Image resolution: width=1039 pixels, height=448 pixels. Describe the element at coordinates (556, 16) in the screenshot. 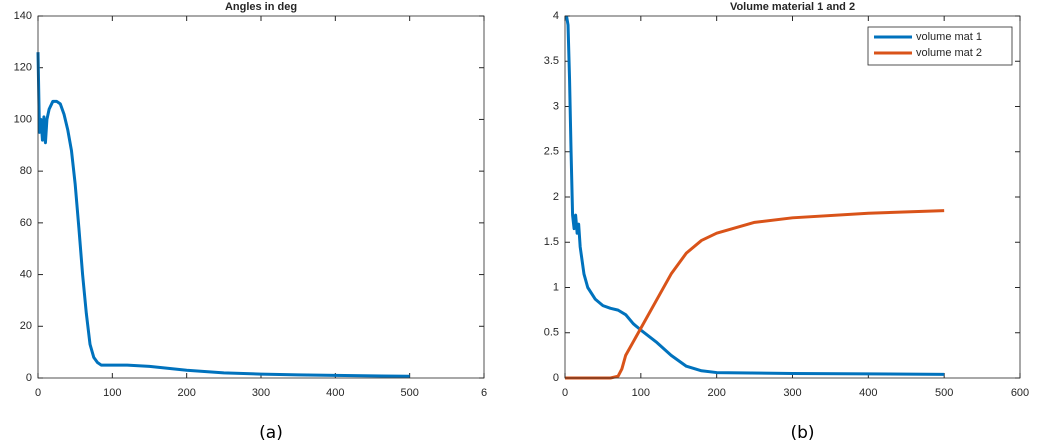

I see `y-tick-label: 4` at that location.